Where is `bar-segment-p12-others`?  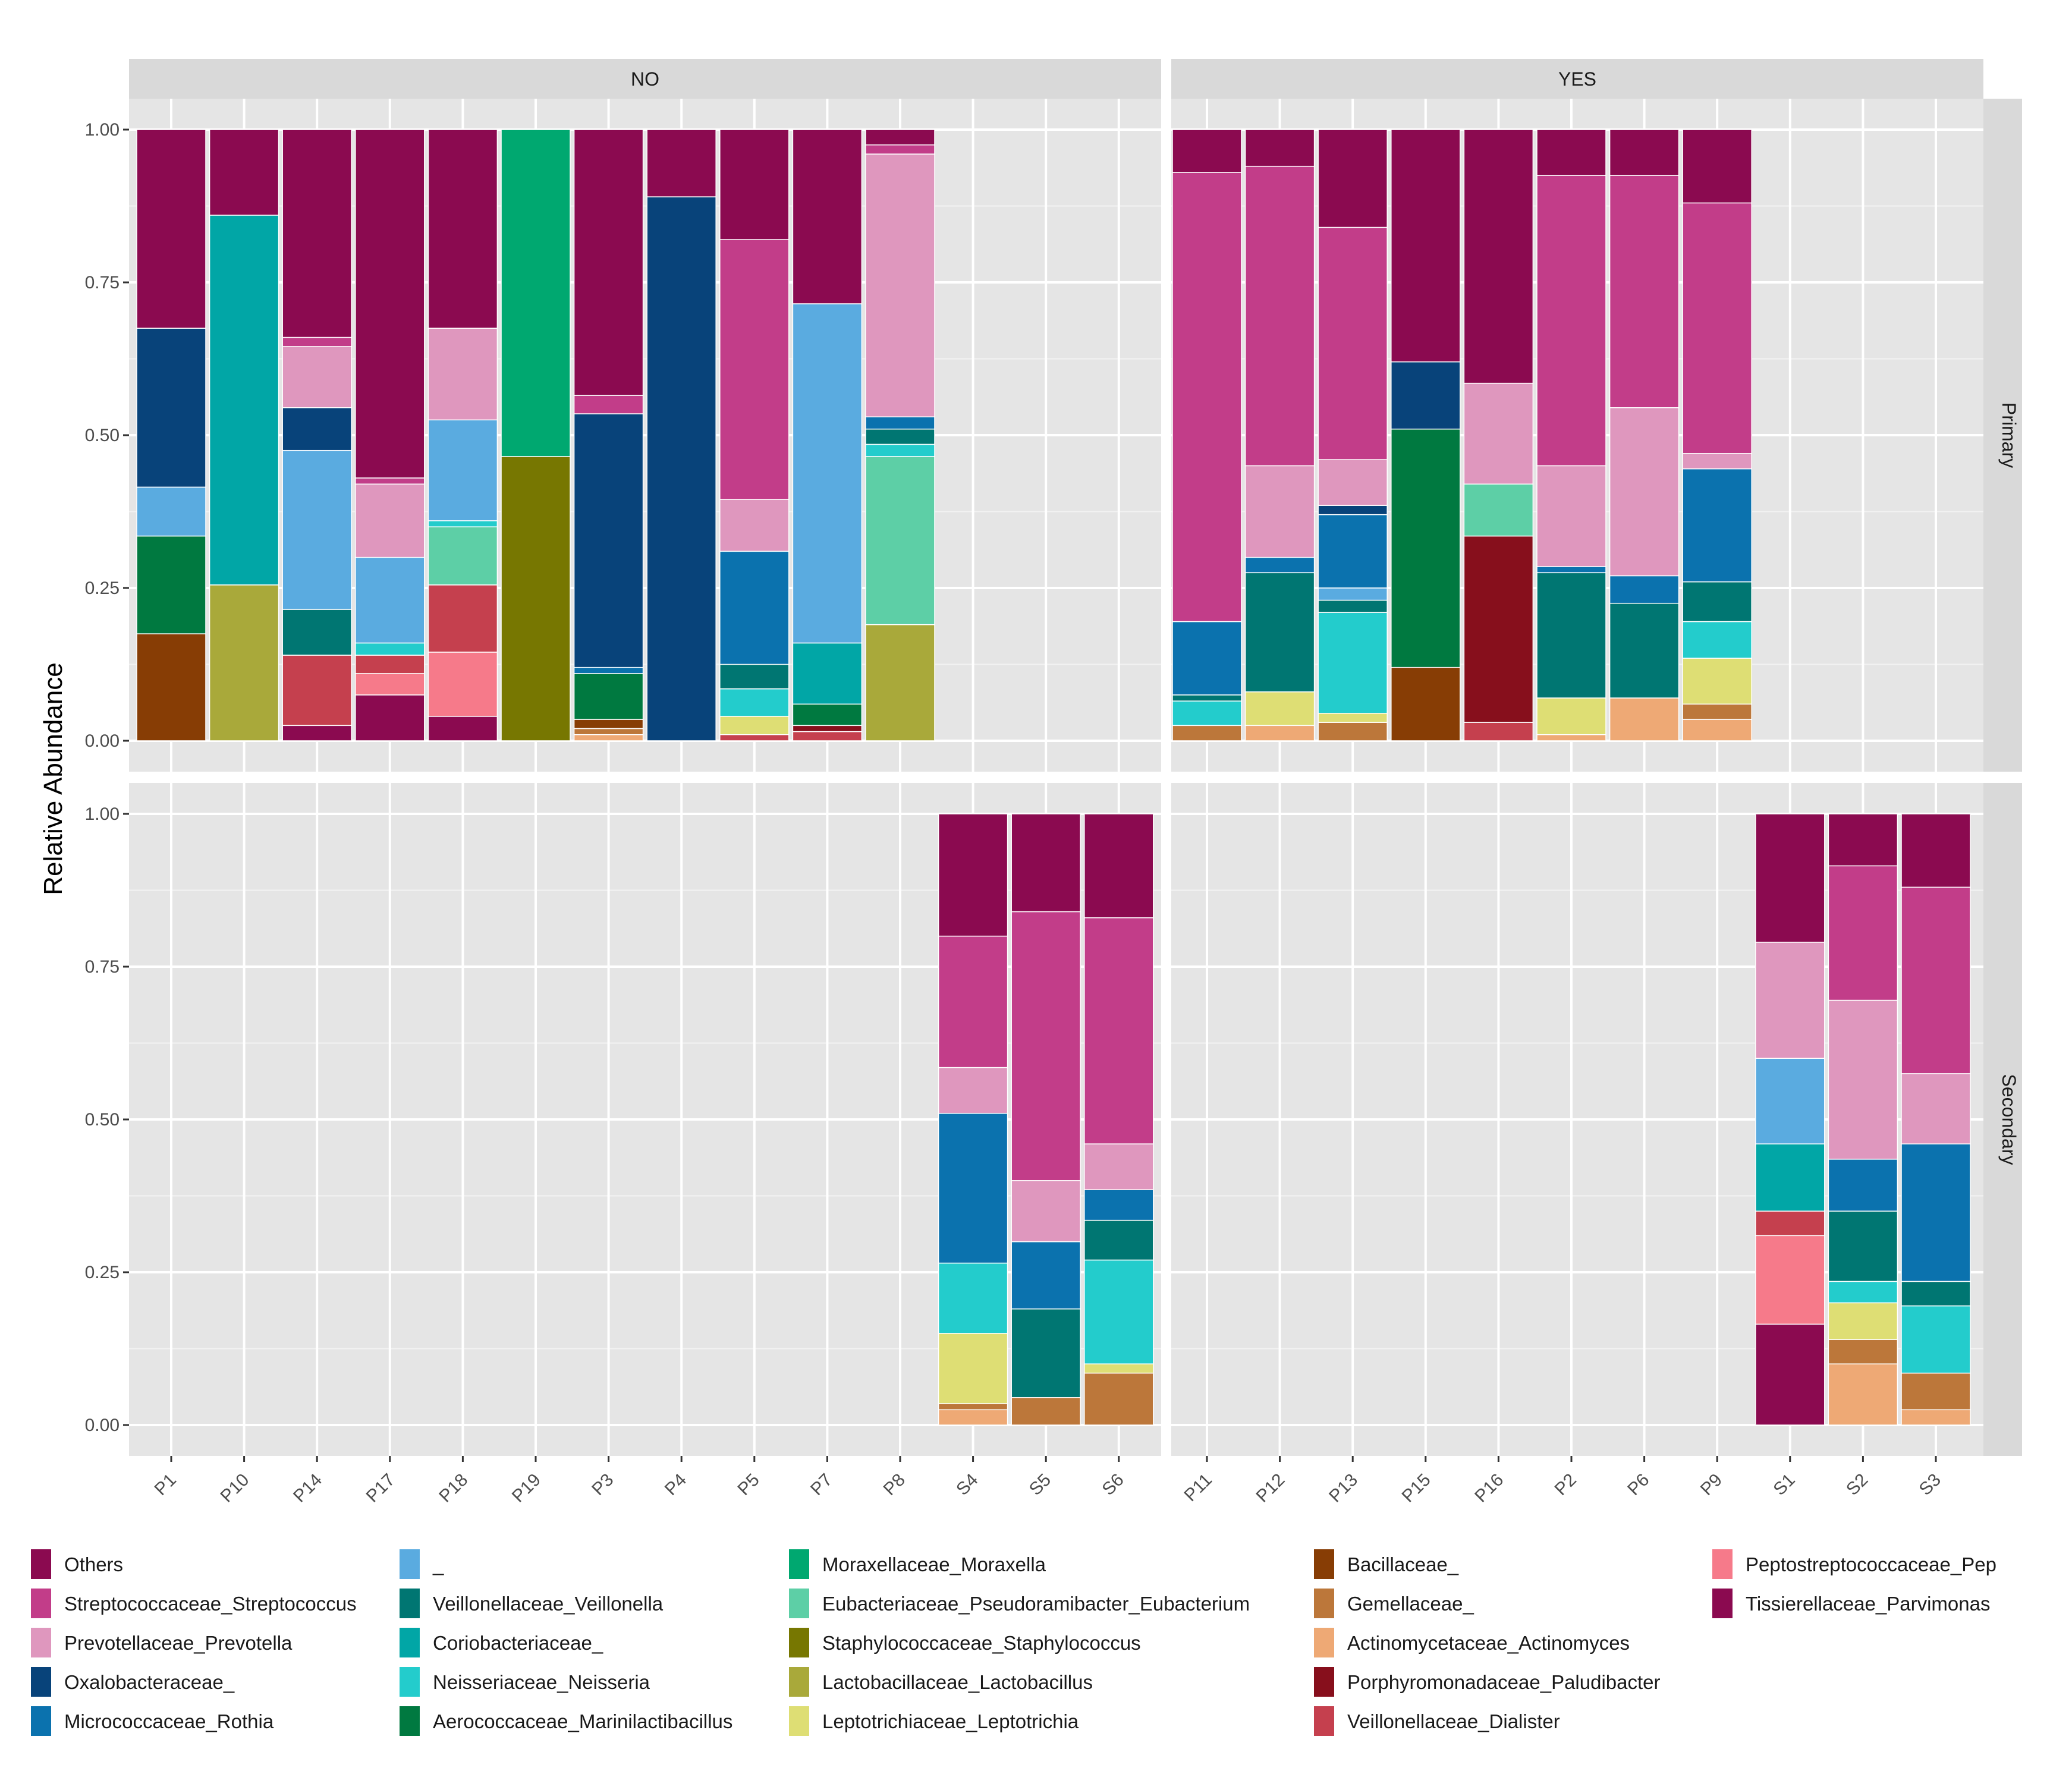
bar-segment-p12-others is located at coordinates (1280, 148).